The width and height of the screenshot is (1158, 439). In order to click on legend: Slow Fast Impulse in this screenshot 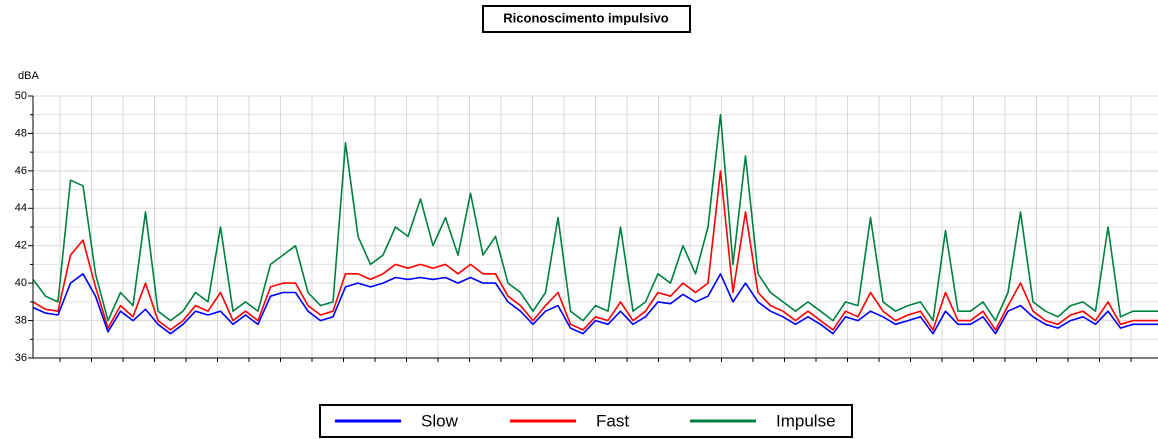, I will do `click(585, 420)`.